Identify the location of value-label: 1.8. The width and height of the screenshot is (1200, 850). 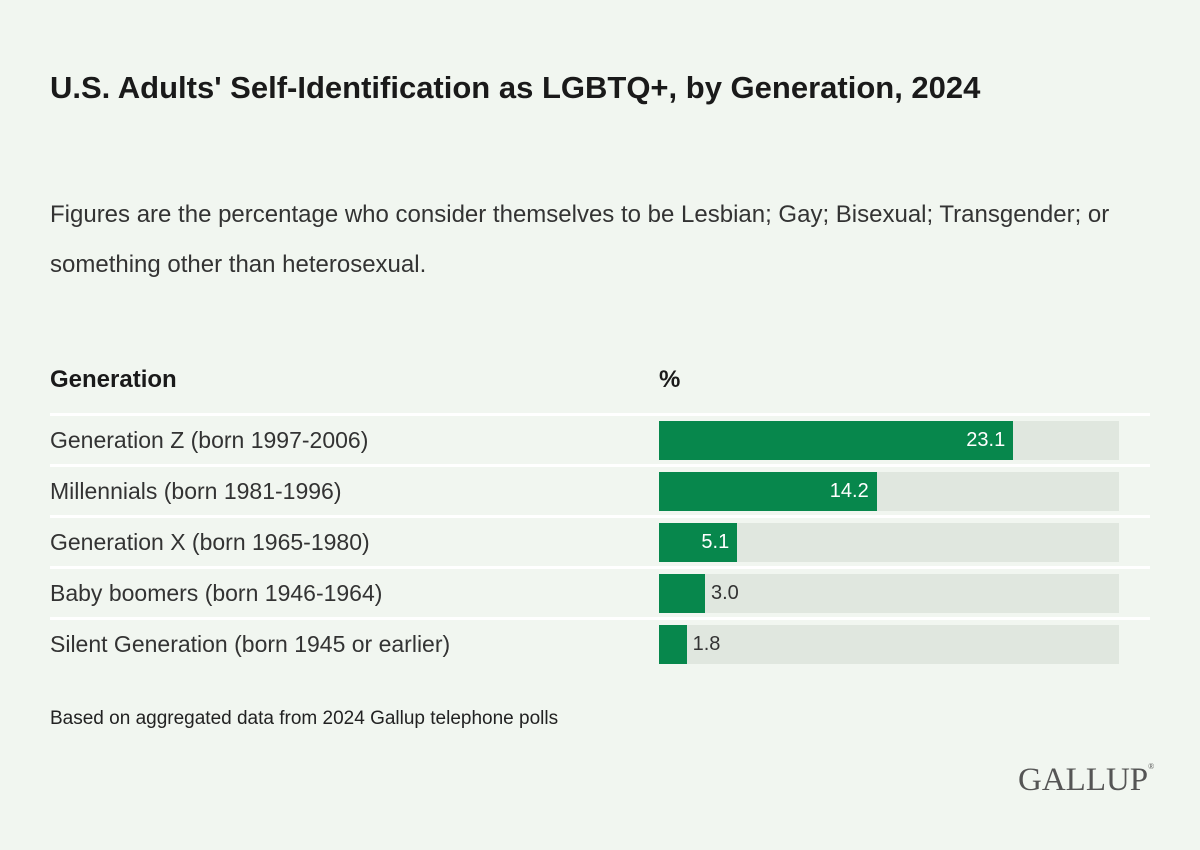
(706, 644).